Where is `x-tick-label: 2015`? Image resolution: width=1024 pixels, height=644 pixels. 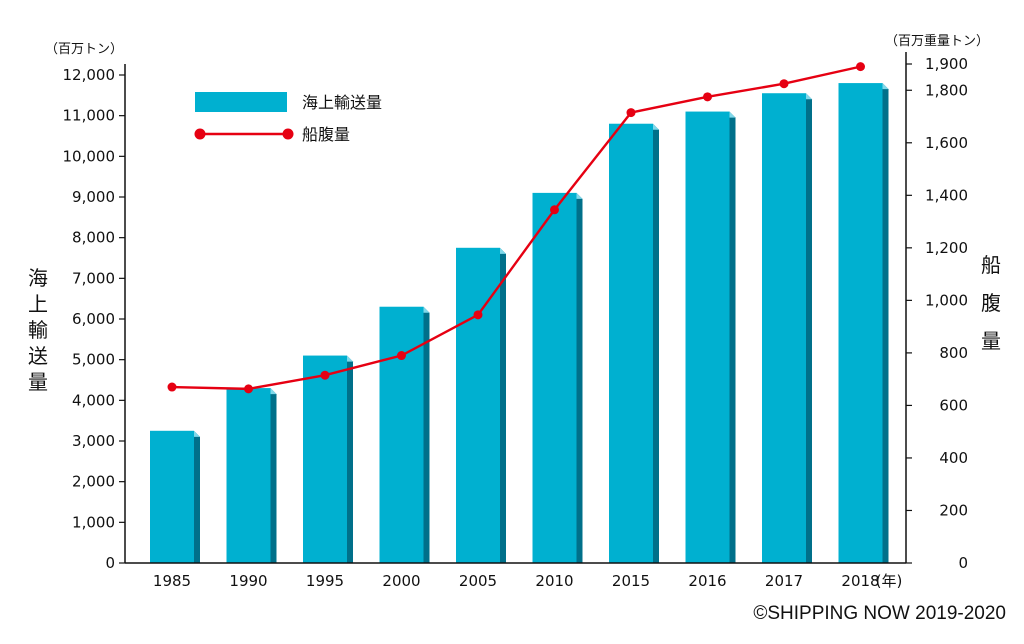 x-tick-label: 2015 is located at coordinates (631, 581).